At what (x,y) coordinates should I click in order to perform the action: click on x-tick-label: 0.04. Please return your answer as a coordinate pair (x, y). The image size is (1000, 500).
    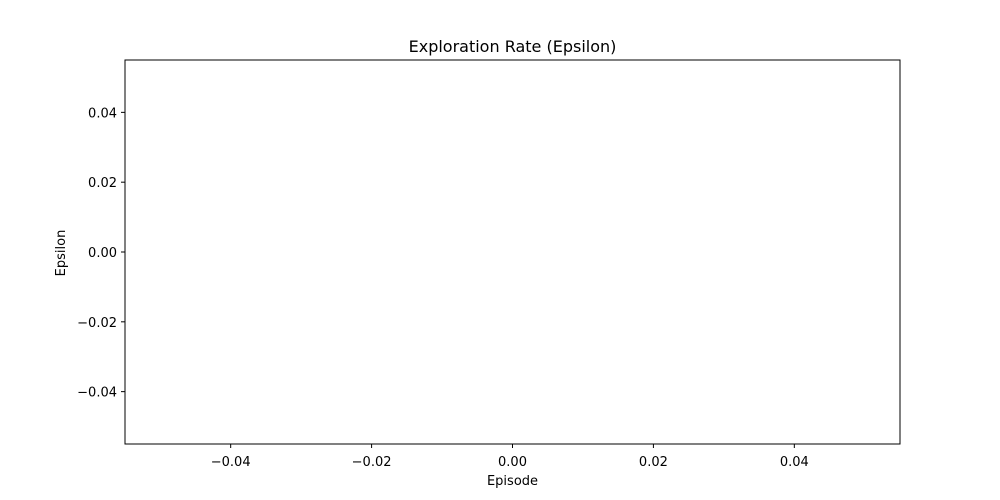
    Looking at the image, I should click on (794, 462).